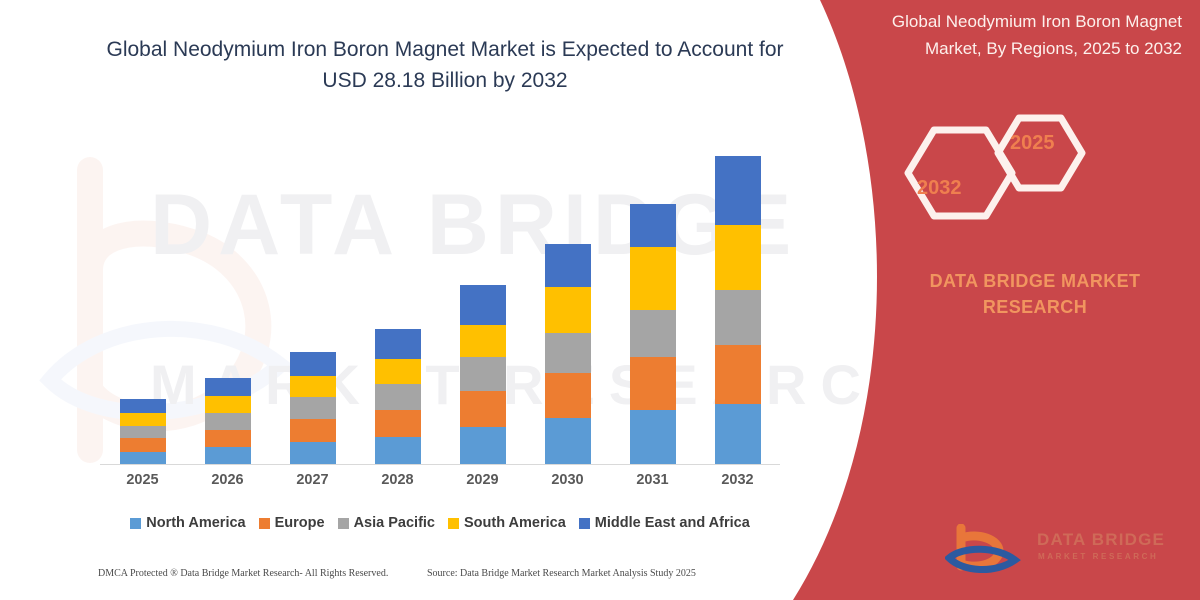  Describe the element at coordinates (652, 480) in the screenshot. I see `x-label-2031: 2031` at that location.